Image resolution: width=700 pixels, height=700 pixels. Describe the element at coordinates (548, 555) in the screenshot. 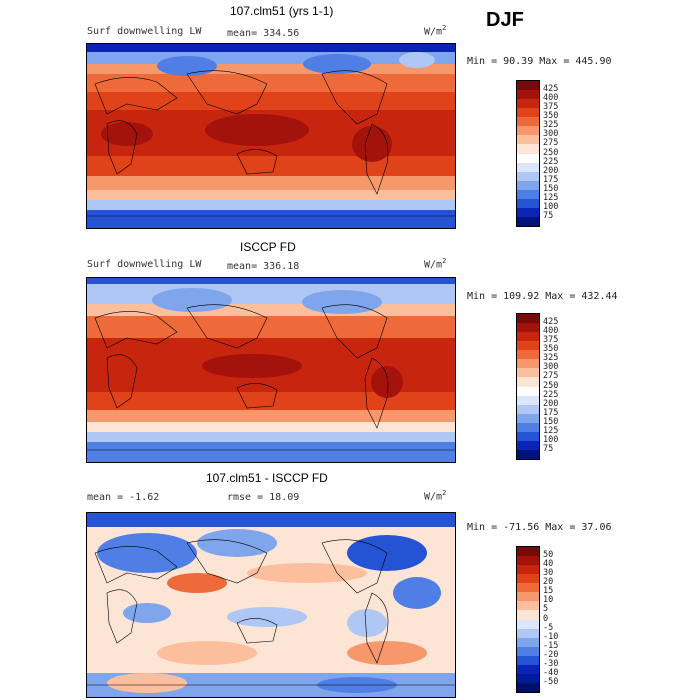

I see `colorbar-tick-label: 50` at that location.